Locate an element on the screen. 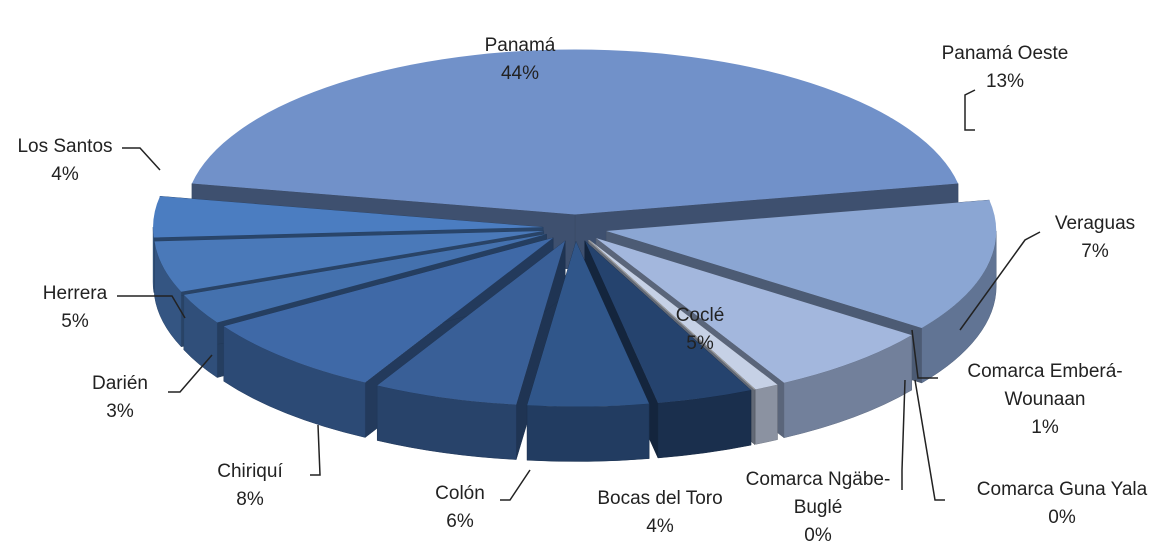  slice-label: Panamá Oeste 13% is located at coordinates (1005, 68).